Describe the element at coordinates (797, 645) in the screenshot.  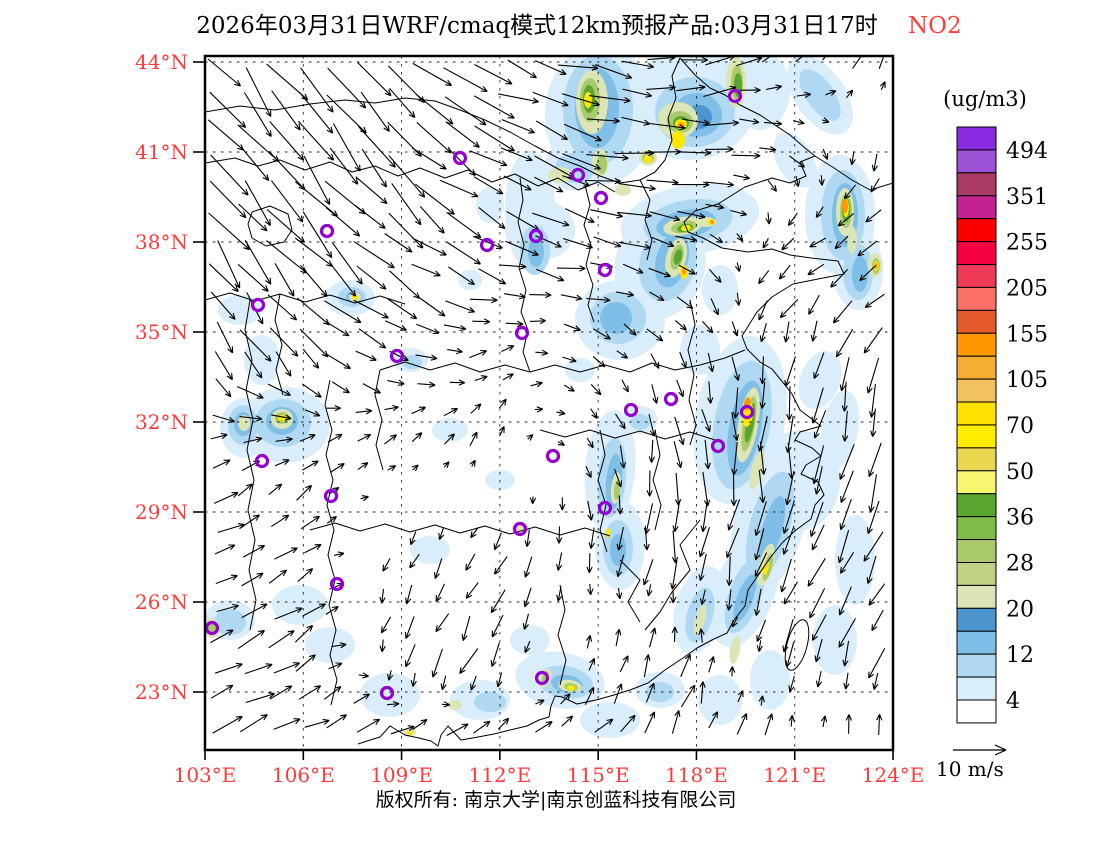
I see `taiwan-island` at that location.